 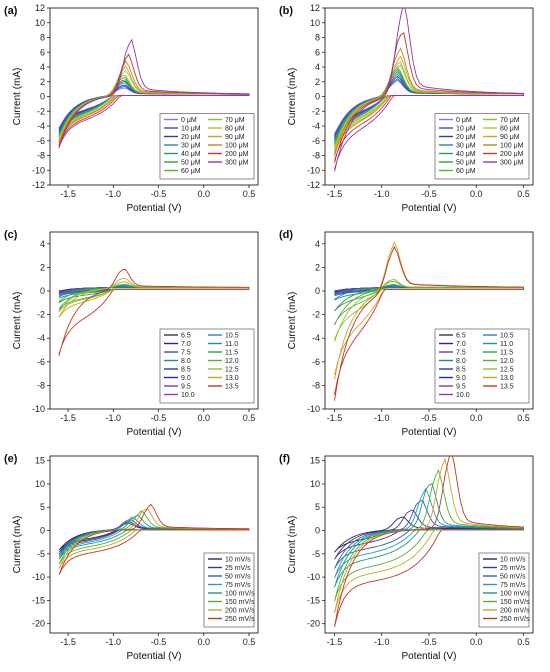 What do you see at coordinates (42, 38) in the screenshot?
I see `y-tick-label: 8` at bounding box center [42, 38].